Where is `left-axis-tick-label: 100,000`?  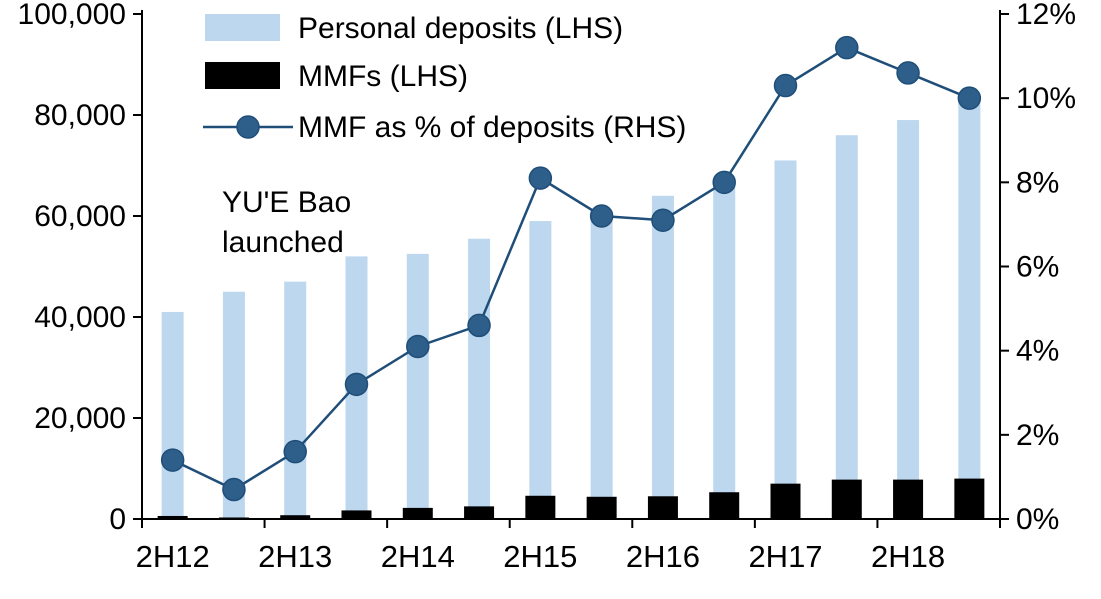 left-axis-tick-label: 100,000 is located at coordinates (72, 15).